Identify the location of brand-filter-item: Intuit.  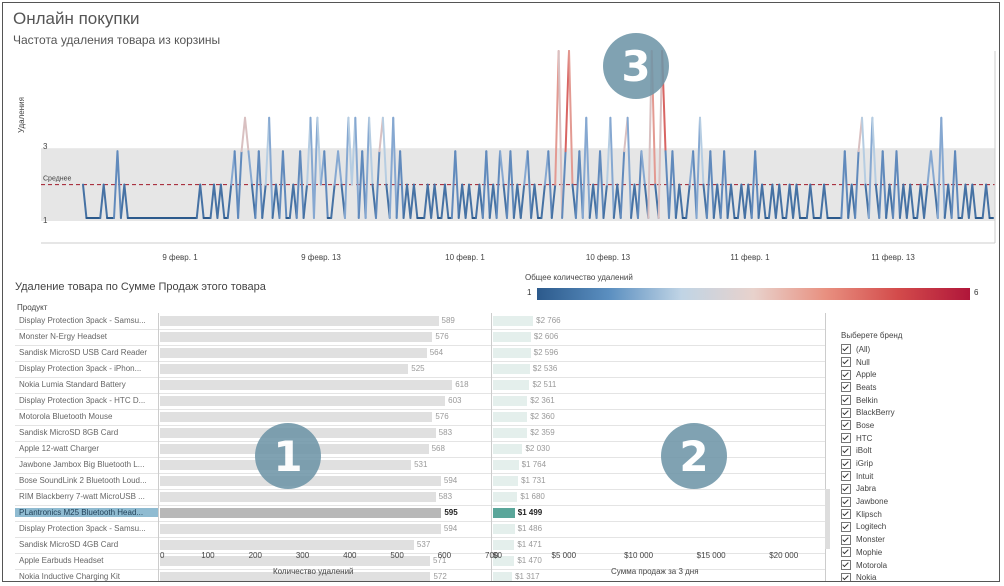
(920, 476).